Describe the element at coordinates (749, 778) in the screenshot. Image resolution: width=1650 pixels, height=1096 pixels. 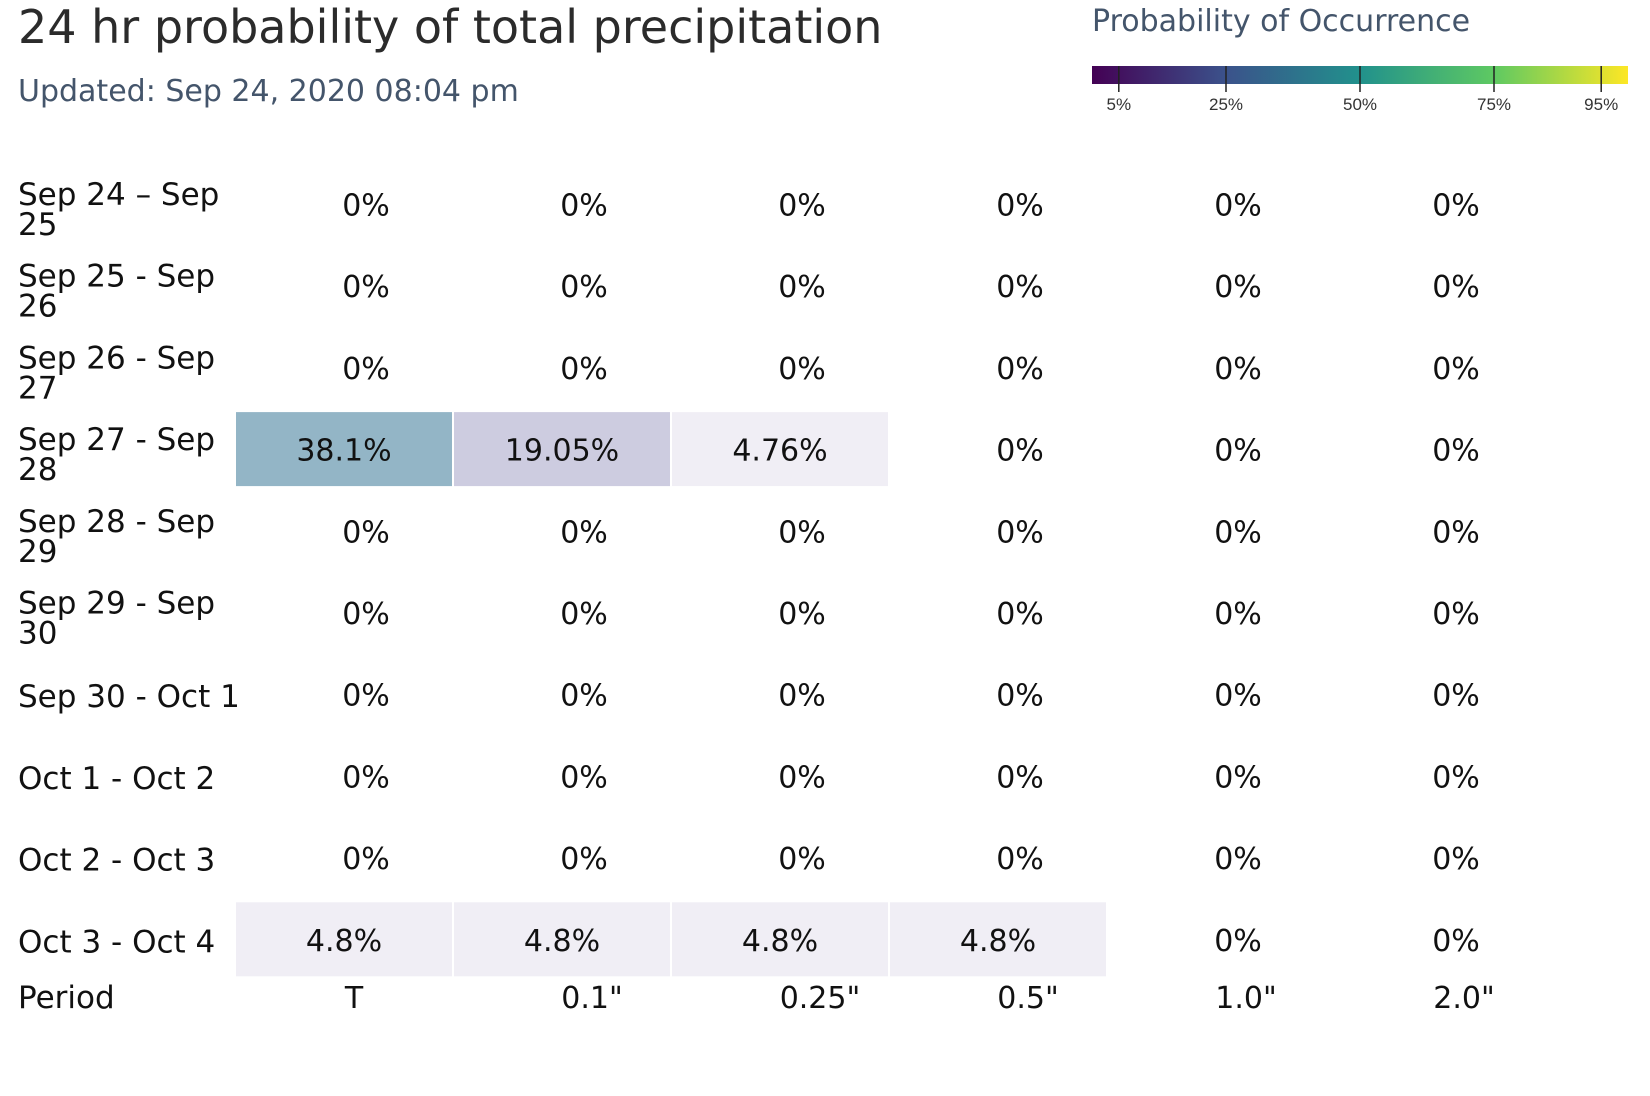
I see `table-row: Oct 1 - Oct 2 0% 0% 0% 0% 0% 0%` at that location.